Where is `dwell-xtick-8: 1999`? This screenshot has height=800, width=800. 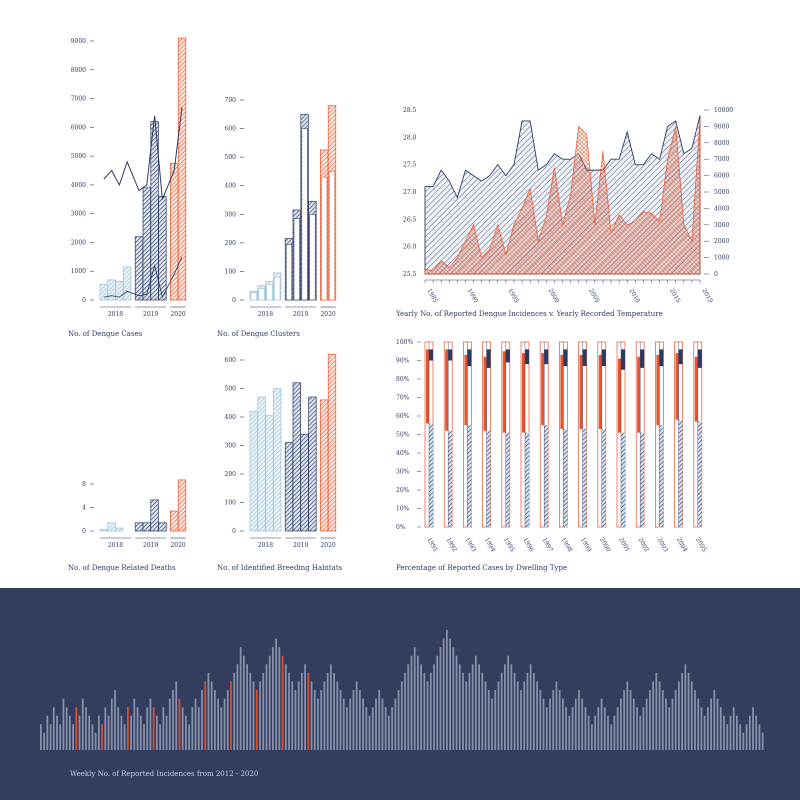
dwell-xtick-8: 1999 is located at coordinates (586, 545).